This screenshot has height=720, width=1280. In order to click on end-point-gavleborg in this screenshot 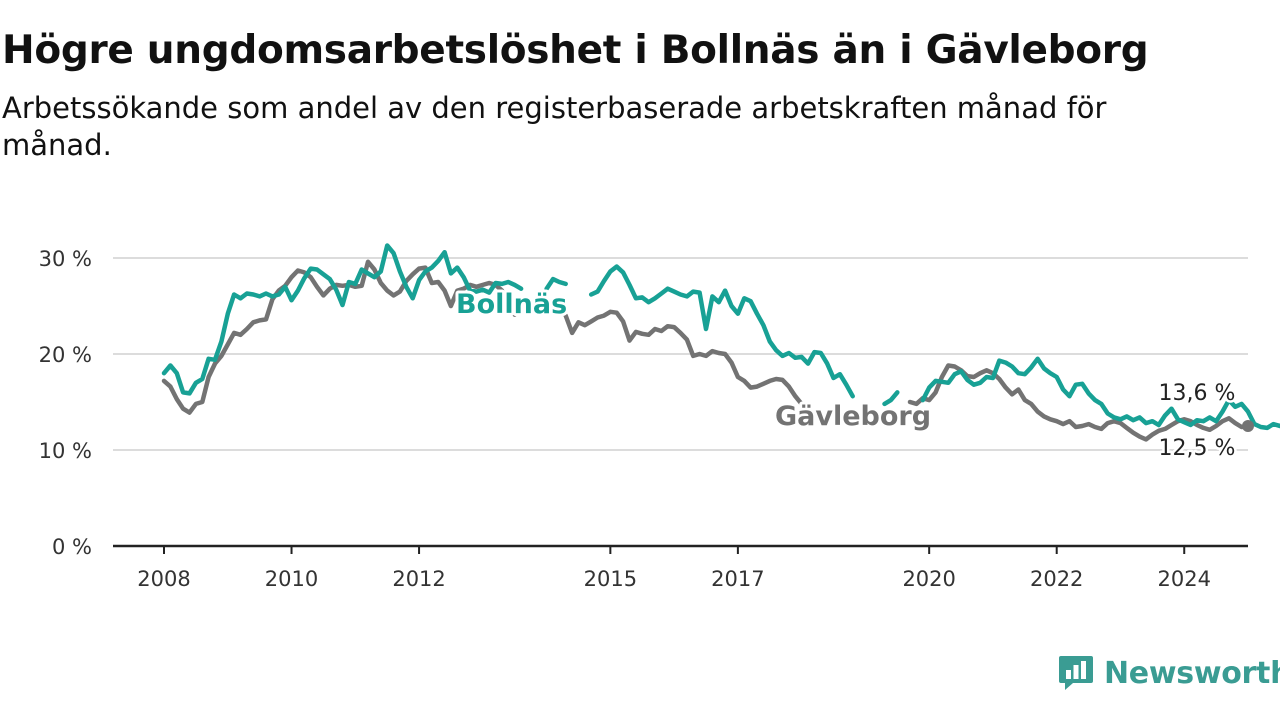, I will do `click(1248, 426)`.